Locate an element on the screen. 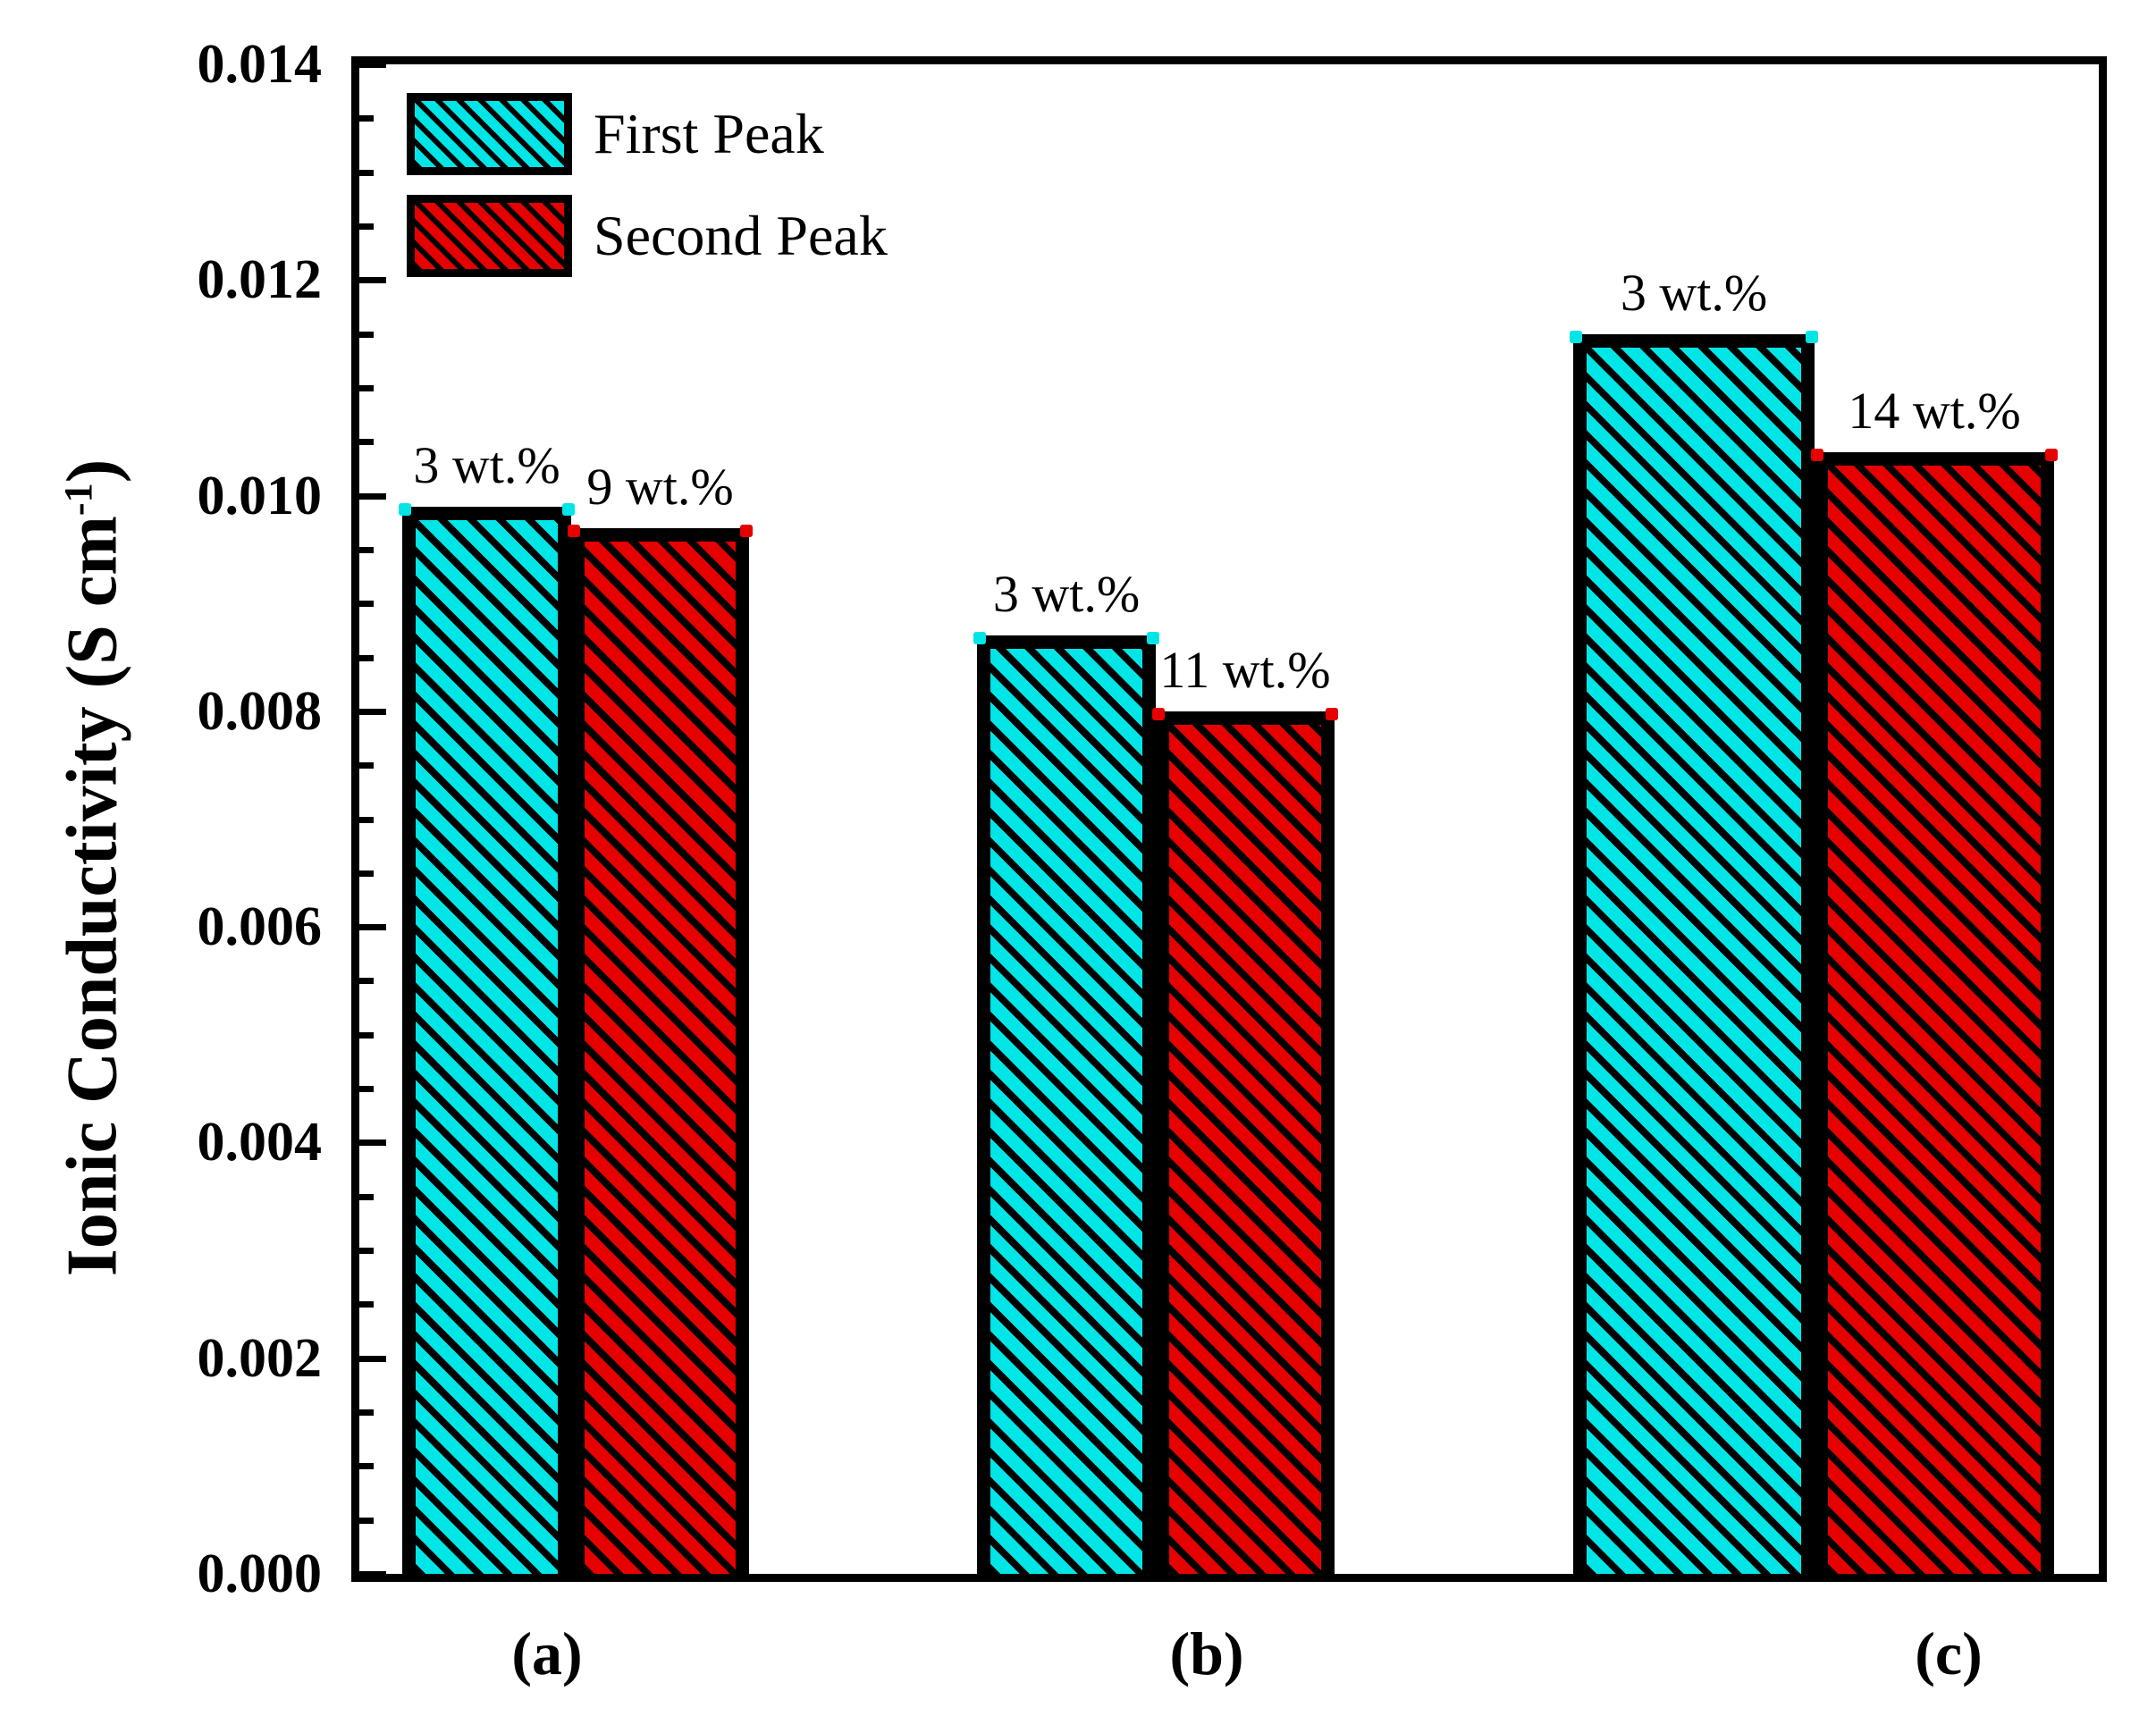 Image resolution: width=2156 pixels, height=1724 pixels. bar-value-label: 9 wt.% is located at coordinates (660, 487).